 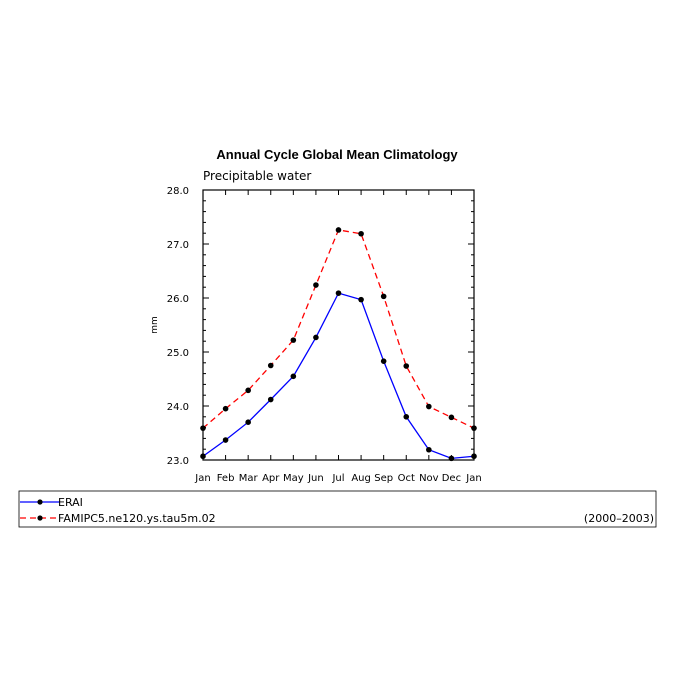 I want to click on x-tick-label: Jul, so click(x=337, y=478).